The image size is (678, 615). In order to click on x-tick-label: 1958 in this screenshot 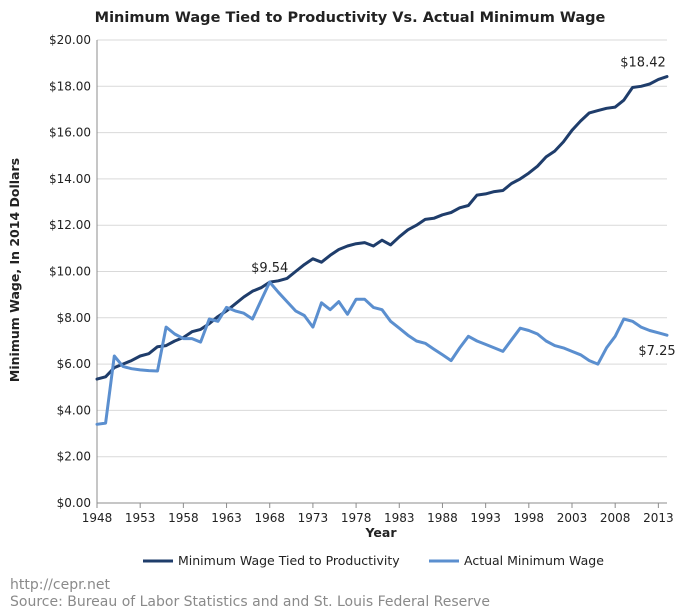, I will do `click(183, 518)`.